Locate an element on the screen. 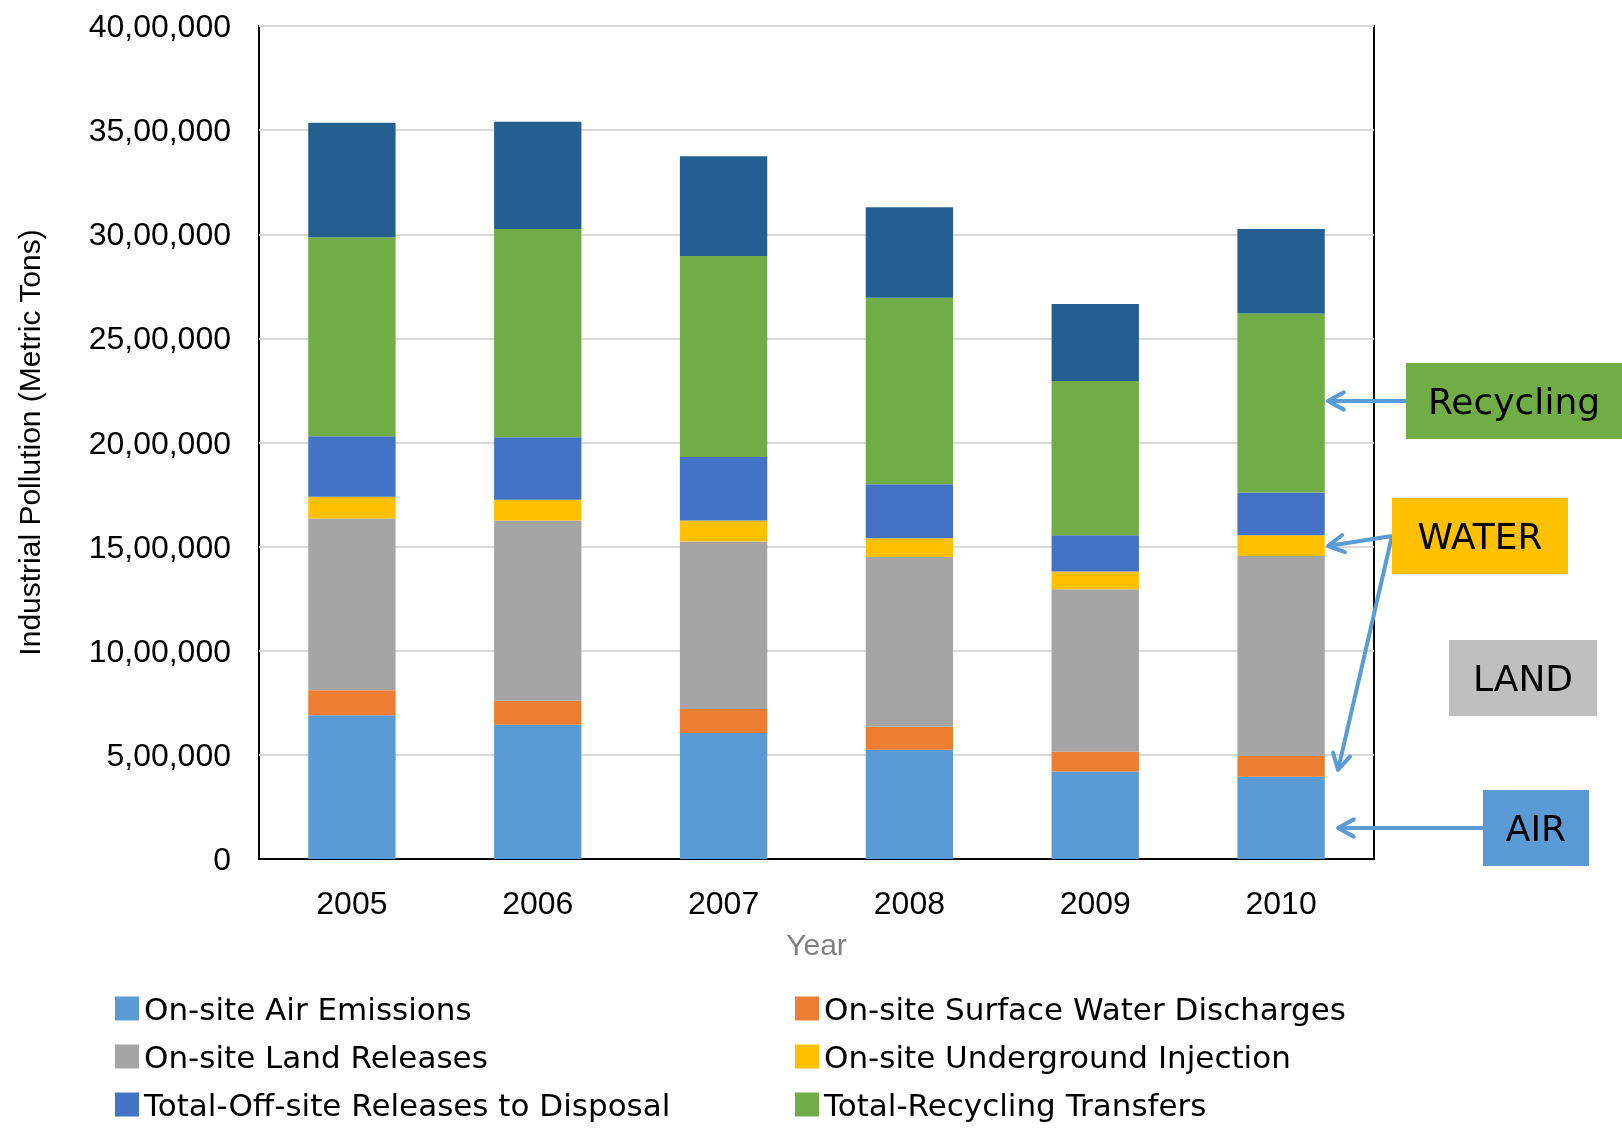 This screenshot has width=1622, height=1130. legend-label: On-site Underground Injection is located at coordinates (1057, 1056).